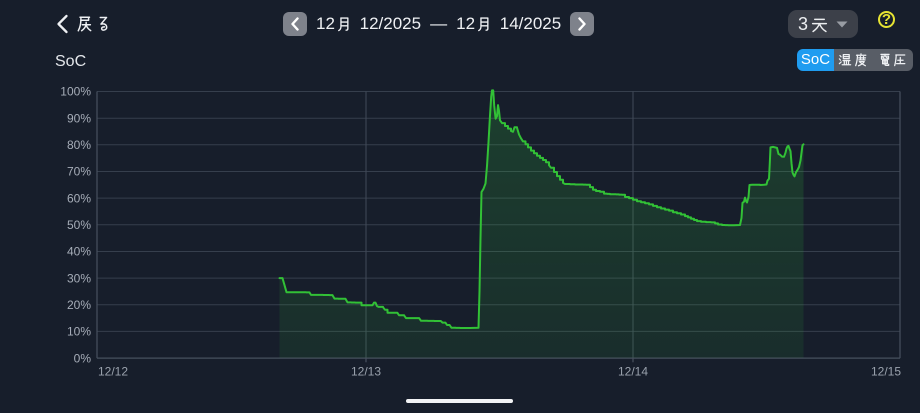 The height and width of the screenshot is (413, 920). I want to click on svg-text: 60%, so click(79, 198).